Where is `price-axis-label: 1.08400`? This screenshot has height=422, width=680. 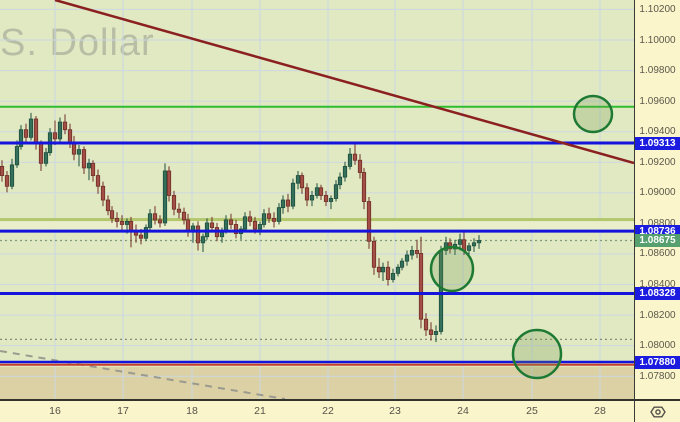 price-axis-label: 1.08400 is located at coordinates (657, 285).